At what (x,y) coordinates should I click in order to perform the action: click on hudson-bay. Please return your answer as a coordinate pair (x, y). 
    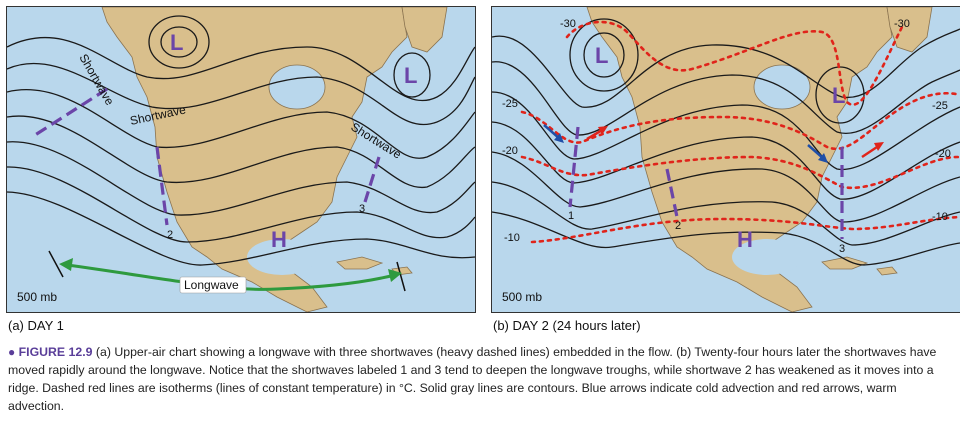
    Looking at the image, I should click on (297, 87).